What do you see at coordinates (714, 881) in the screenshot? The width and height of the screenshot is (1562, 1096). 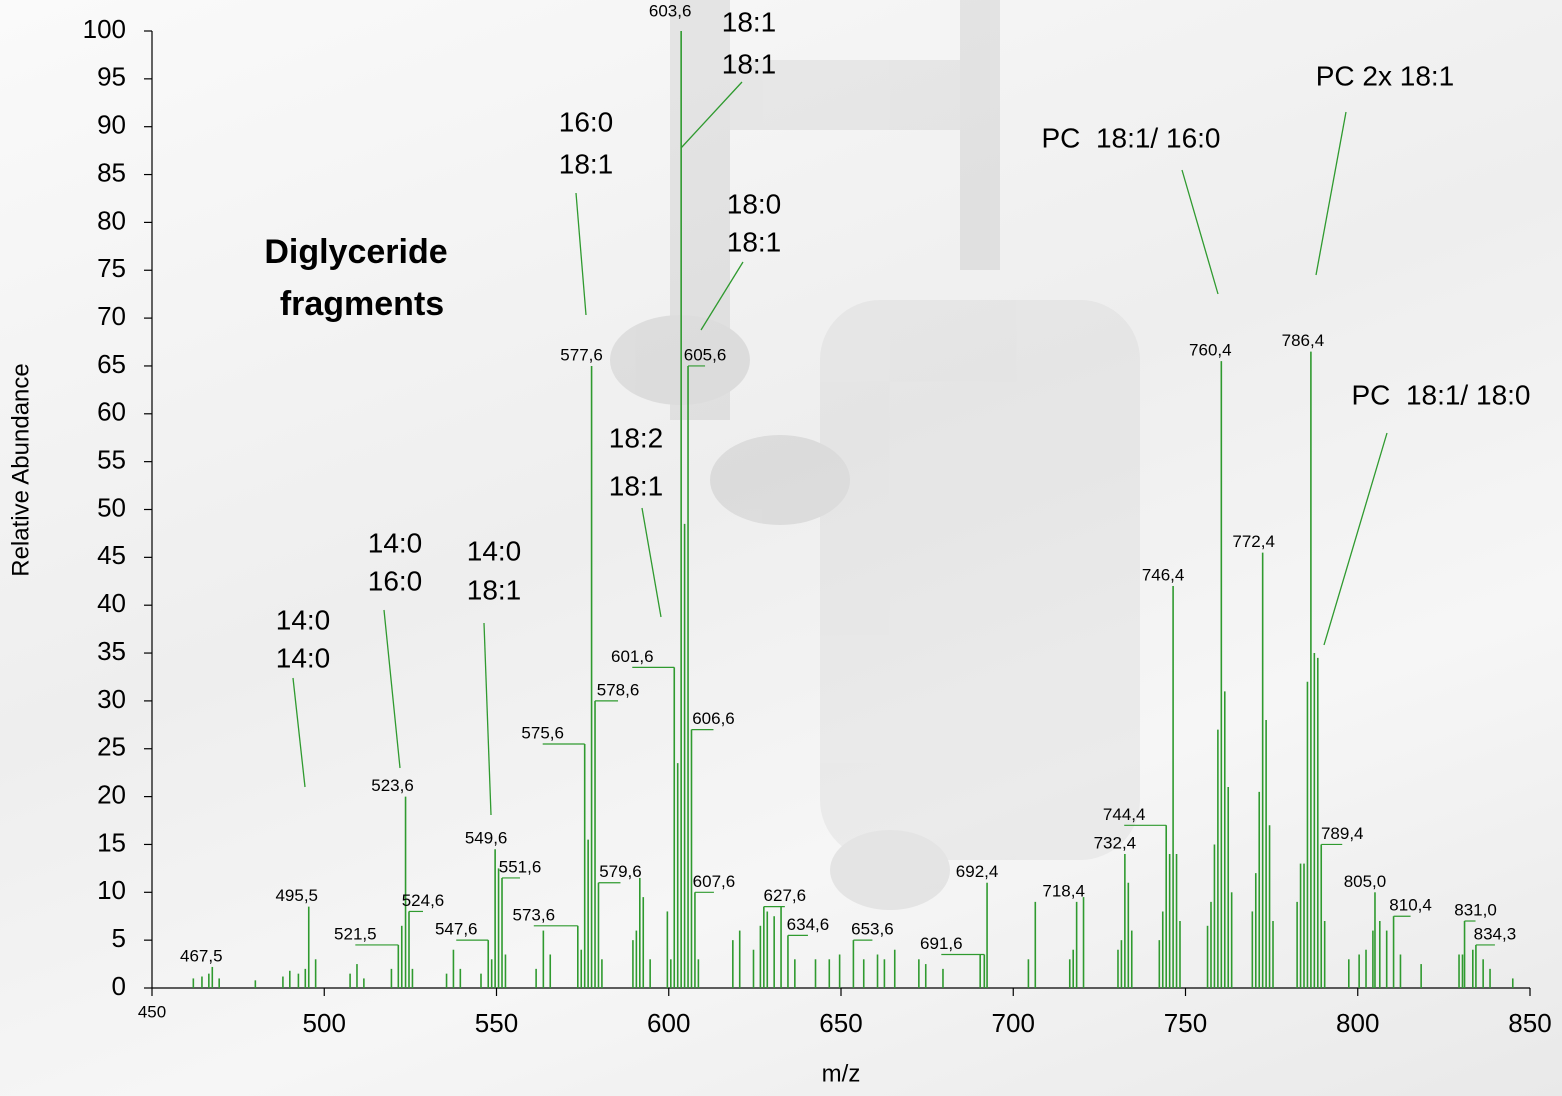 I see `peak-label: 607,6` at bounding box center [714, 881].